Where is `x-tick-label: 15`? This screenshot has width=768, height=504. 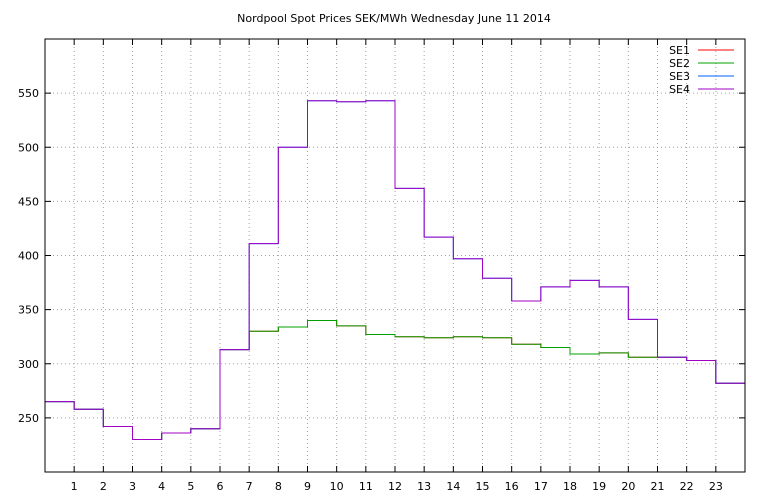
x-tick-label: 15 is located at coordinates (483, 486).